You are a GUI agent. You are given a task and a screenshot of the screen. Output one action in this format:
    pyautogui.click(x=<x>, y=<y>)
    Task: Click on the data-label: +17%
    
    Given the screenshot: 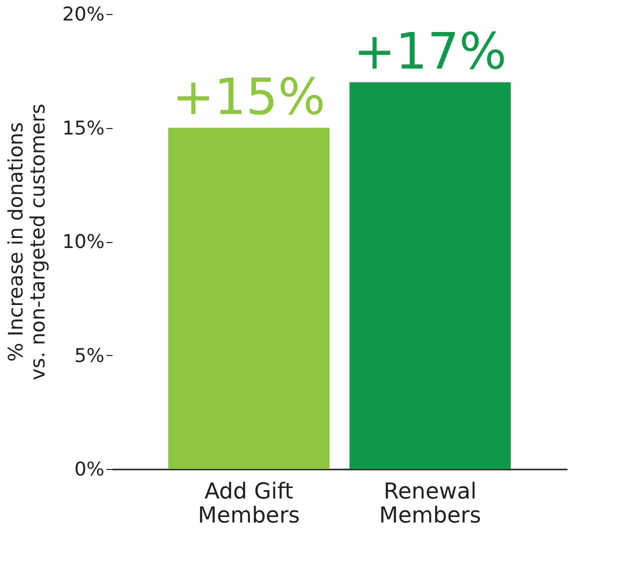 What is the action you would take?
    pyautogui.click(x=430, y=51)
    